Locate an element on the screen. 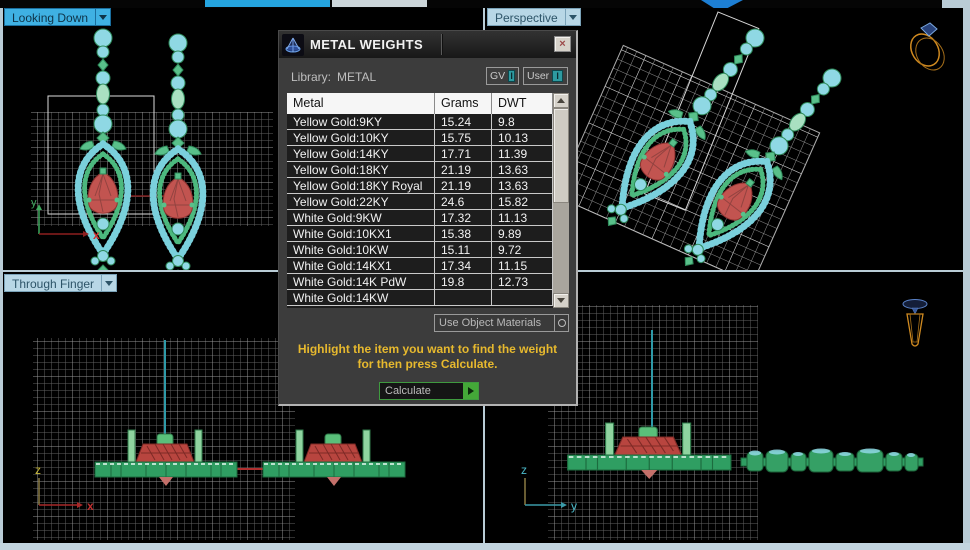  gv-toggle-button: GV I is located at coordinates (502, 76).